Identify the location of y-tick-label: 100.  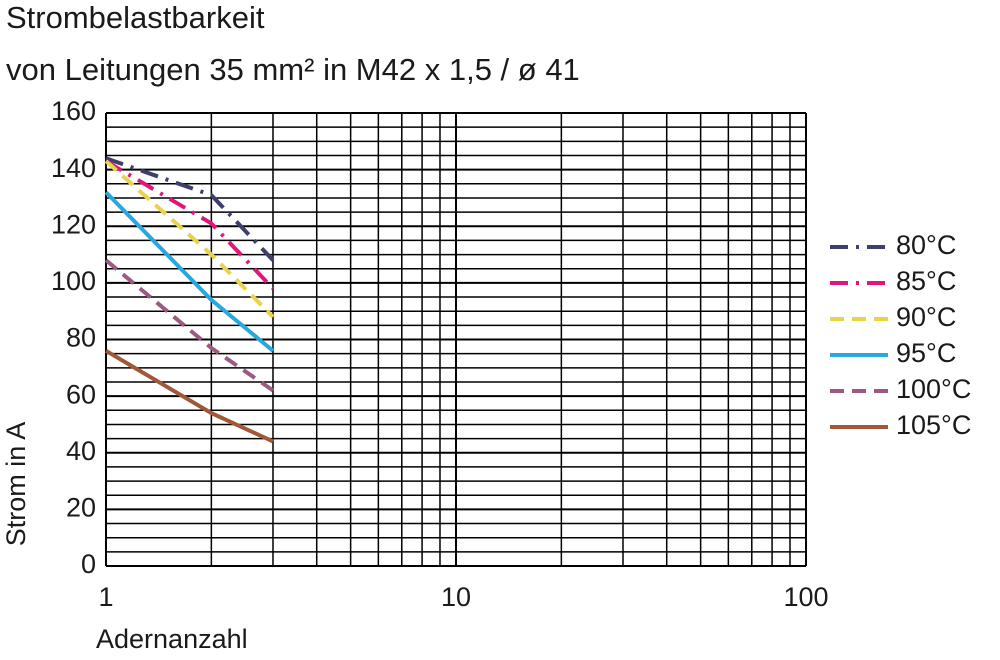
(73, 281).